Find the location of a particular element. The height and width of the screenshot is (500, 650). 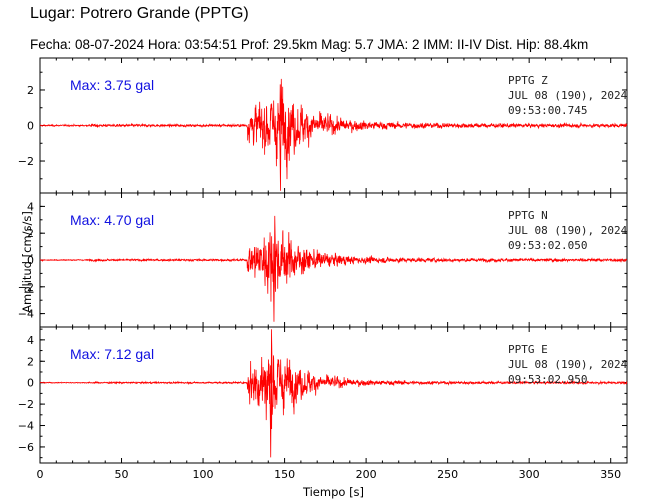

station-component: PPTG Z is located at coordinates (528, 80).